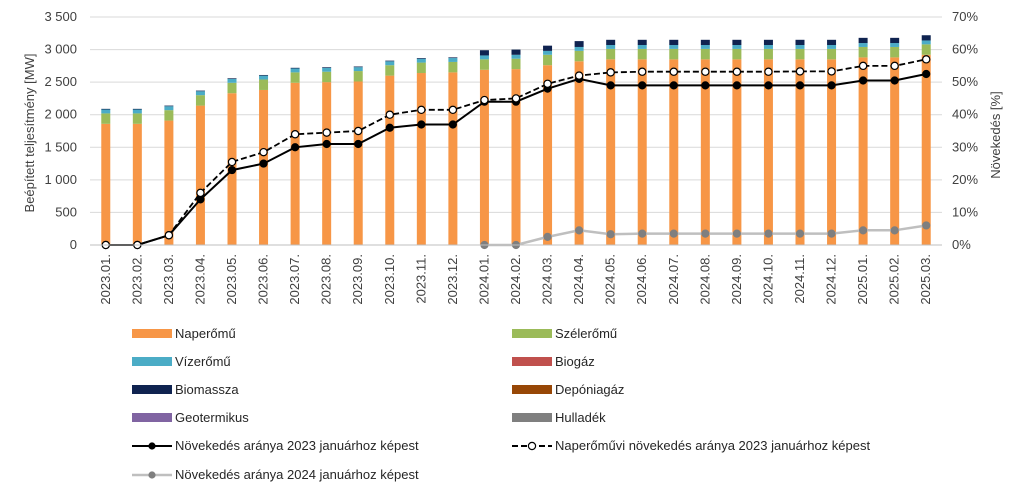 This screenshot has width=1024, height=497. Describe the element at coordinates (199, 279) in the screenshot. I see `x-tick-label: 2023.04.` at that location.